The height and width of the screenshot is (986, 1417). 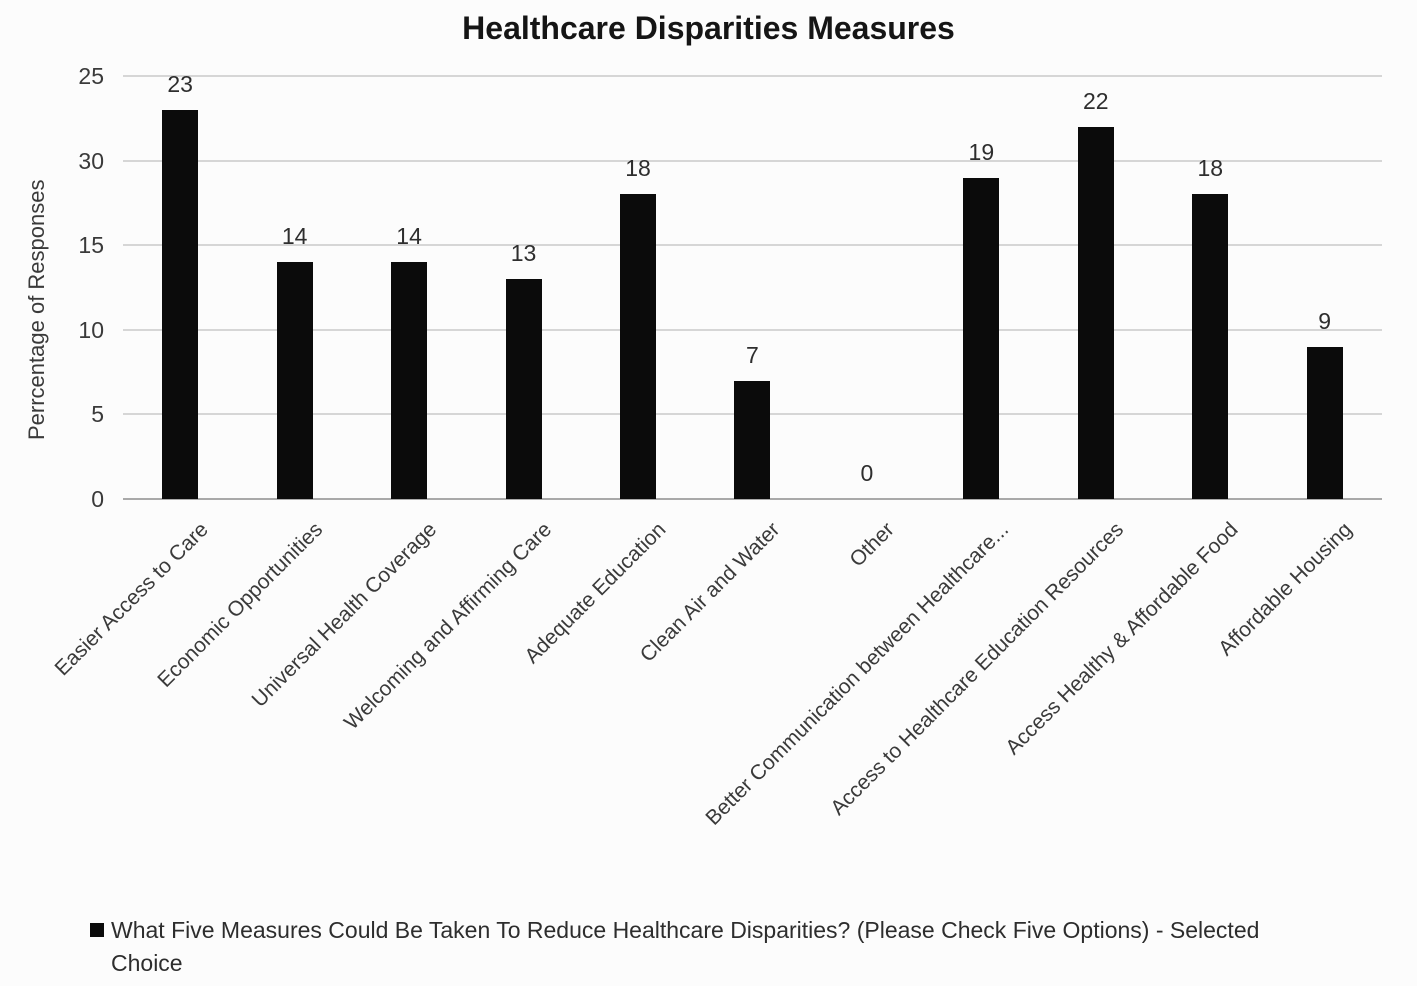 I want to click on x-category-label: Other, so click(x=872, y=545).